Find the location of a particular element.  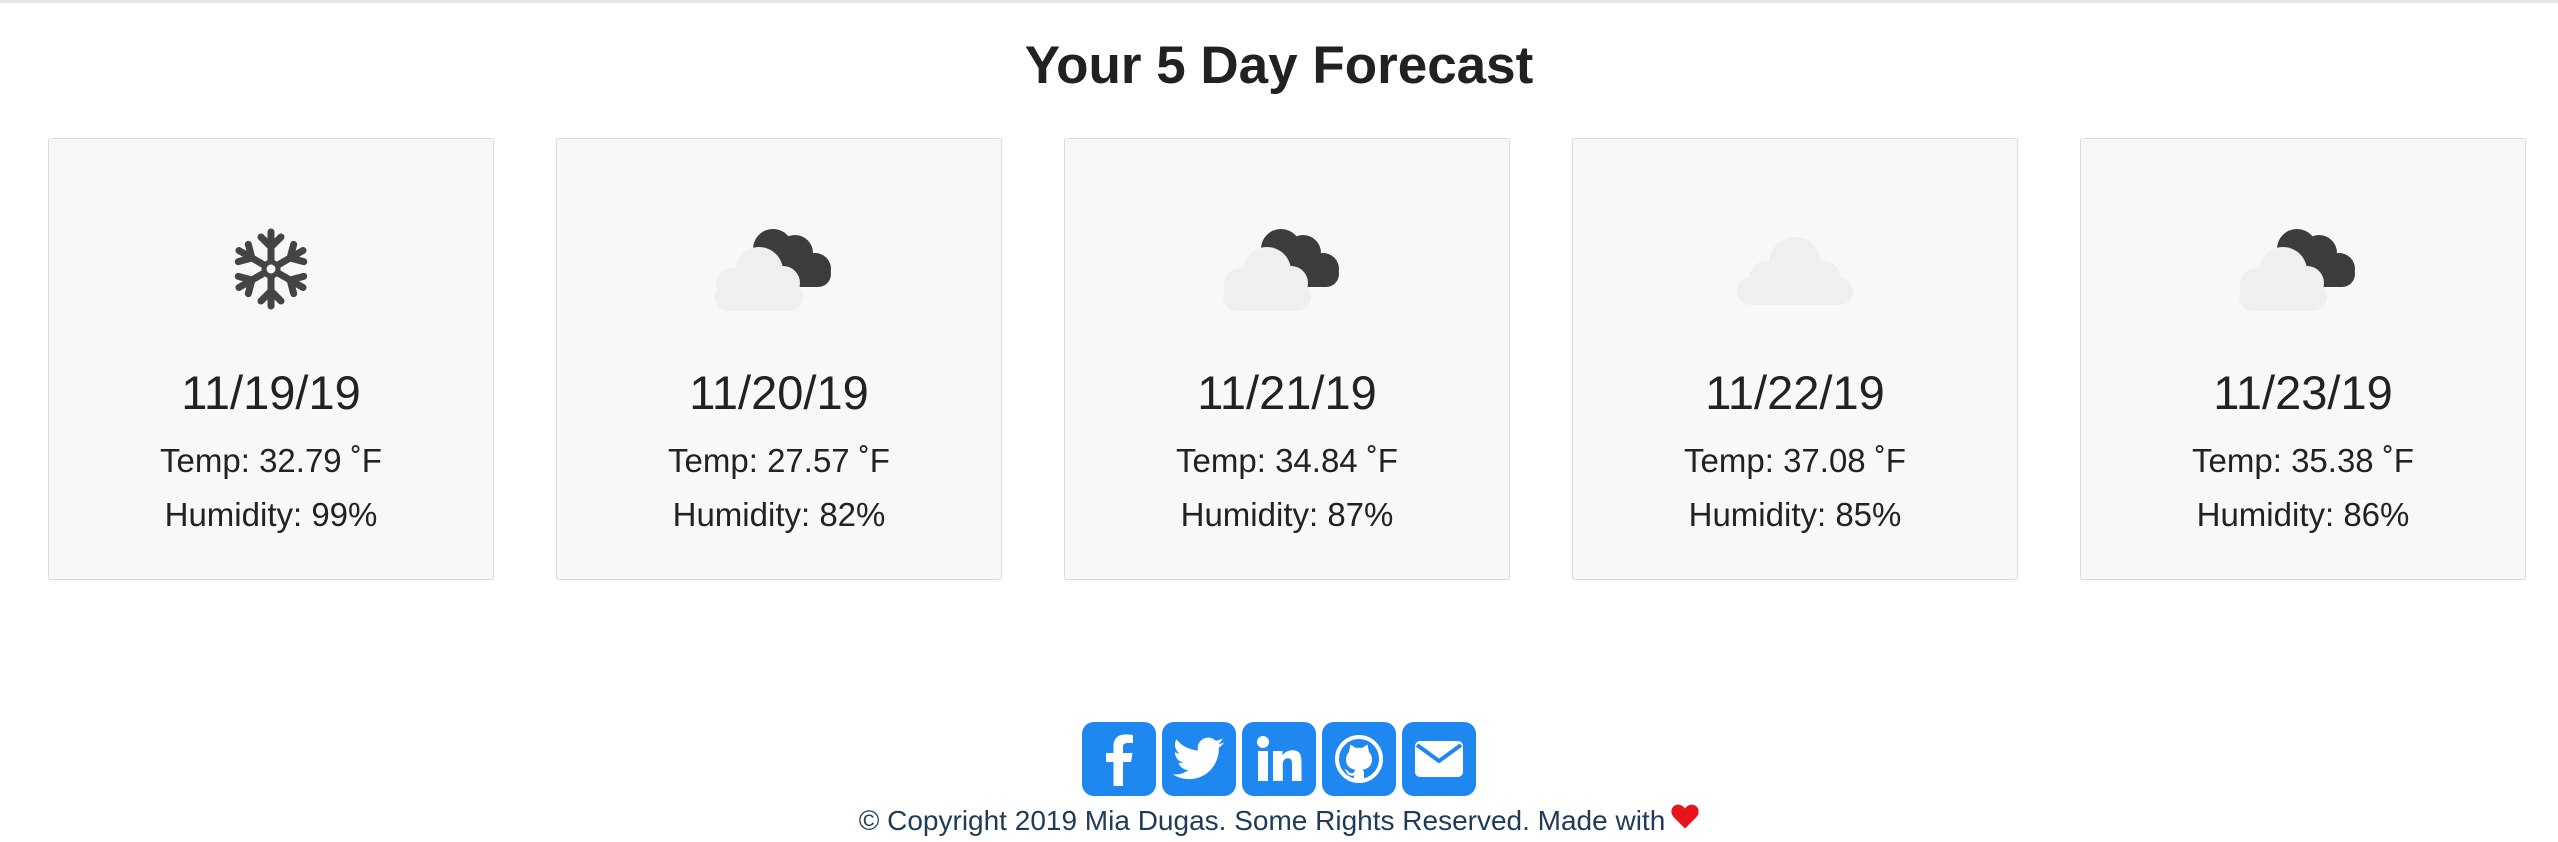

forecast-date: 11/21/19 is located at coordinates (1287, 392).